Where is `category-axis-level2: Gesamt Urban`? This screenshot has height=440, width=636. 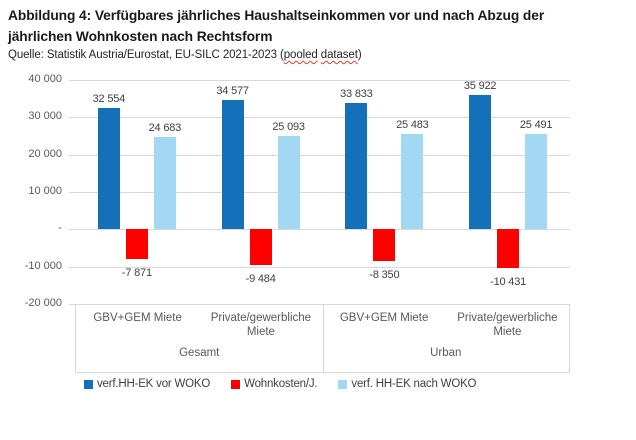
category-axis-level2: Gesamt Urban is located at coordinates (322, 359).